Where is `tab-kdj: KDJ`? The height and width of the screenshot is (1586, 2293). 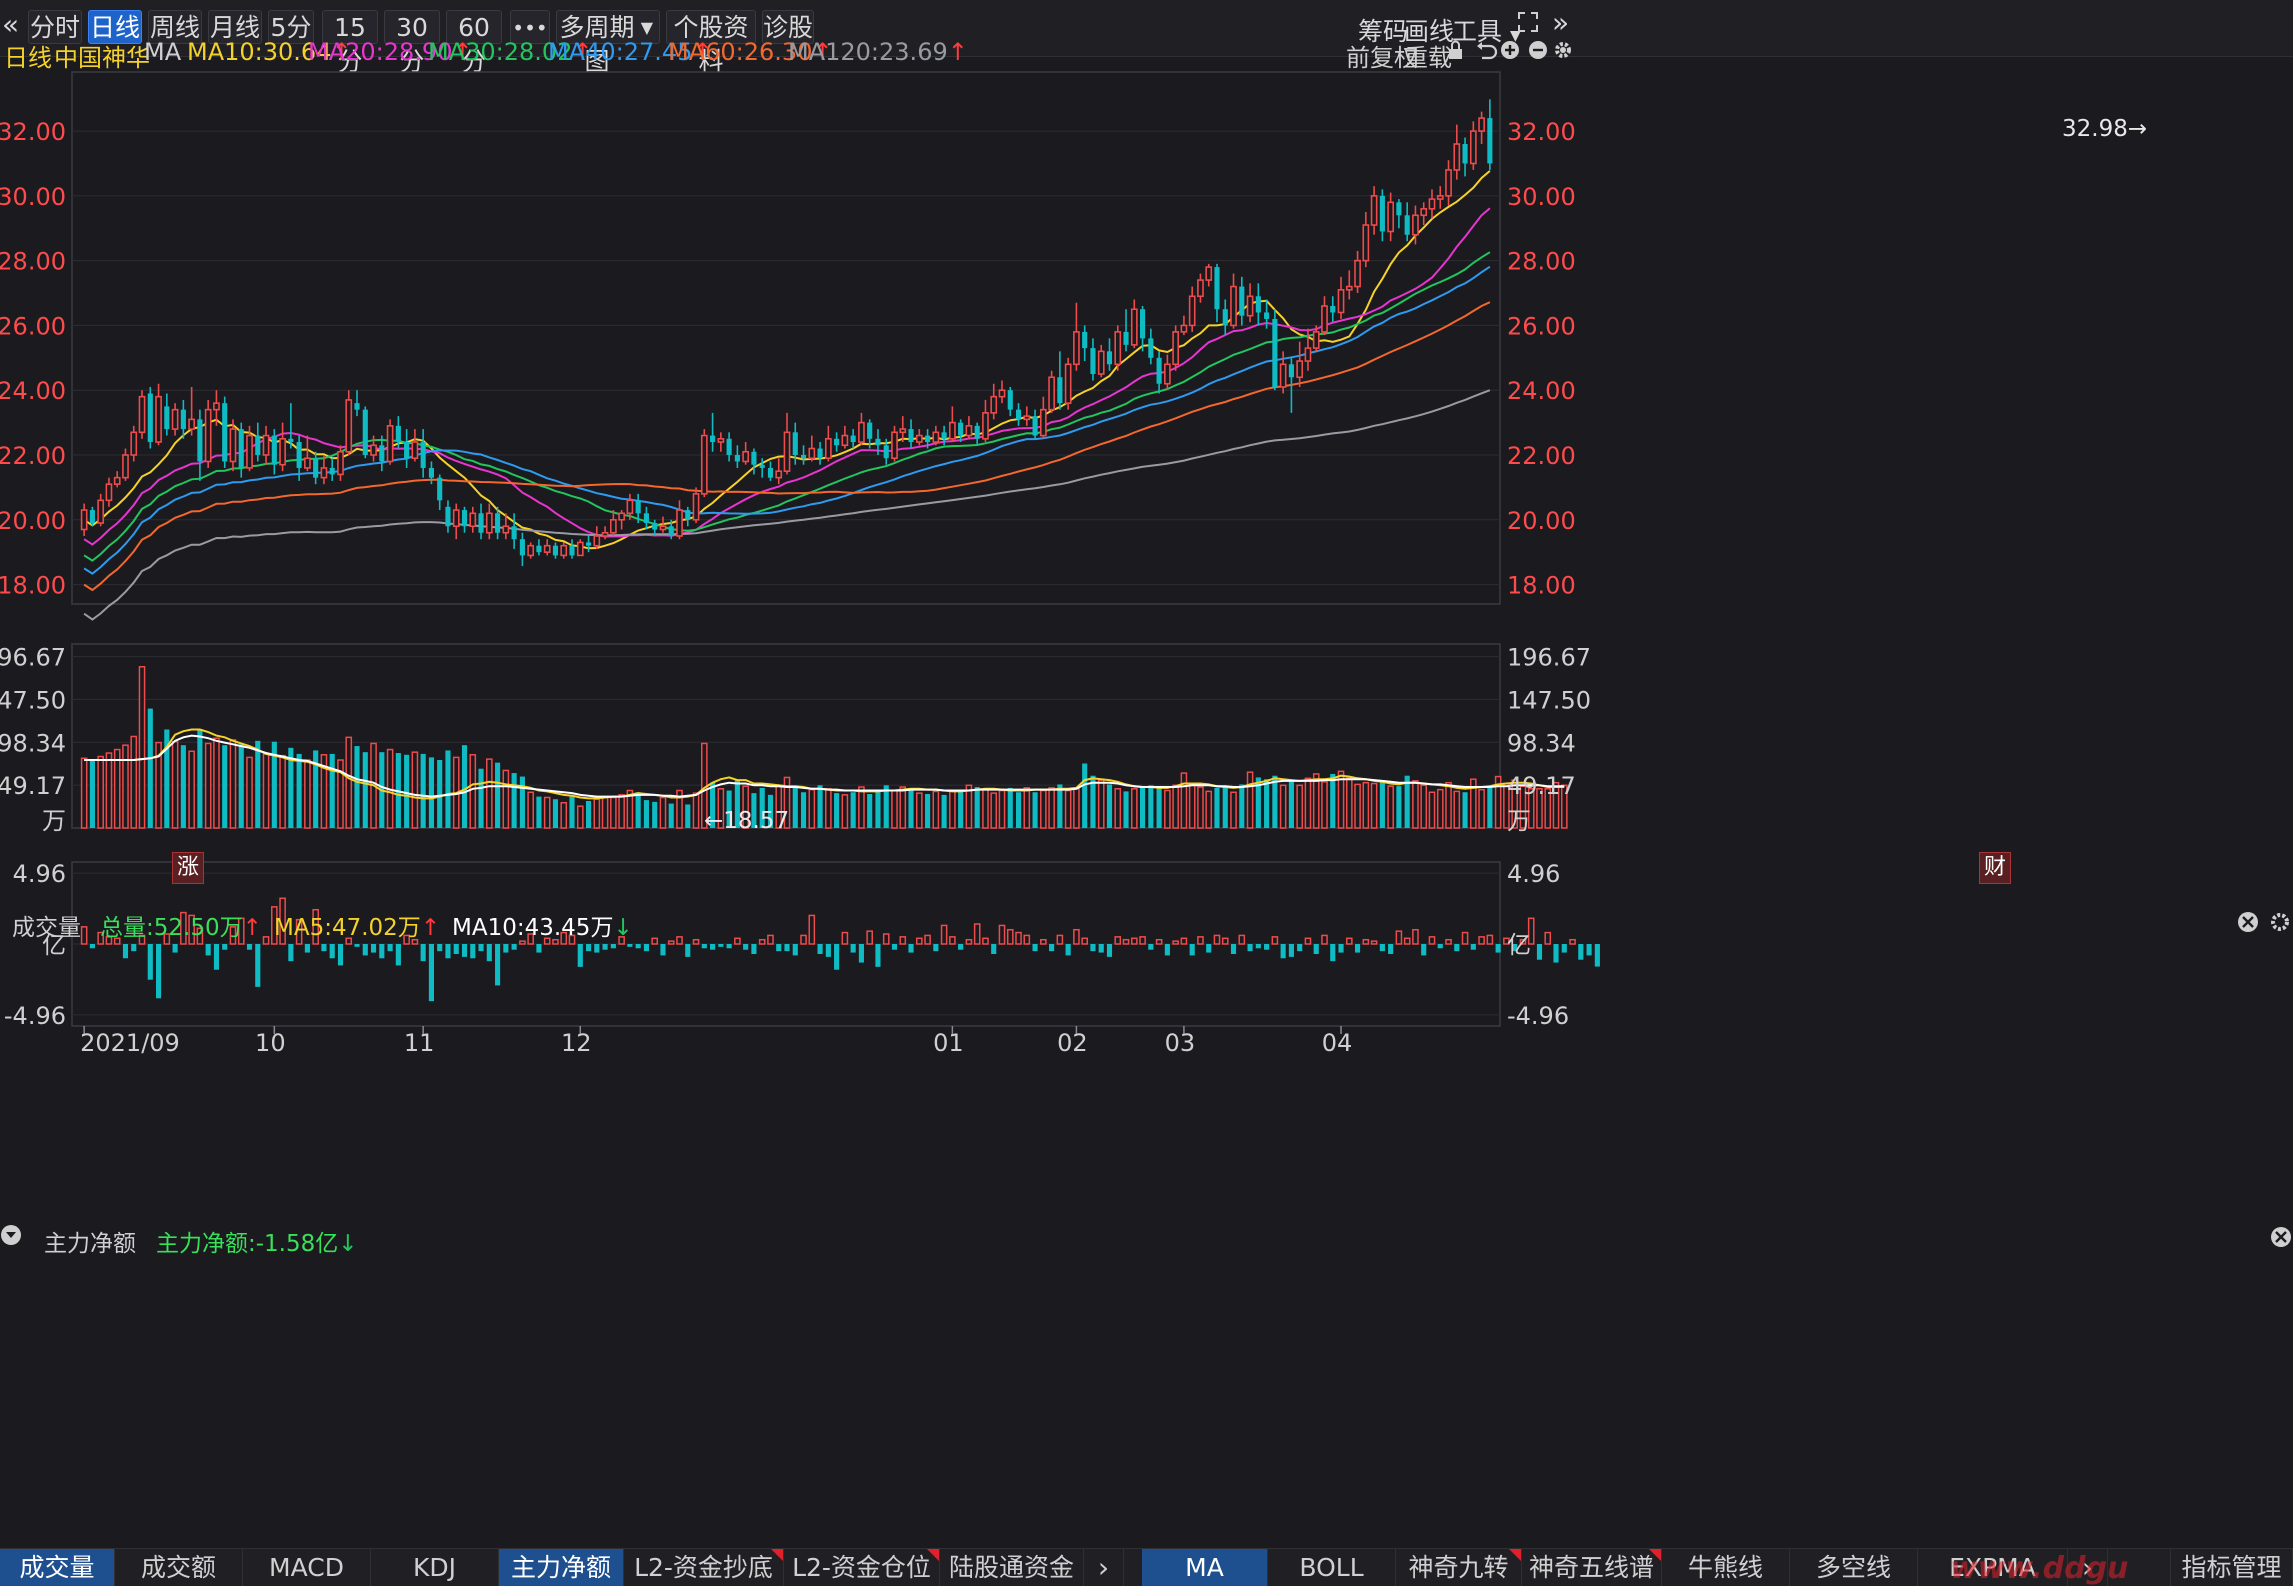
tab-kdj: KDJ is located at coordinates (435, 1567).